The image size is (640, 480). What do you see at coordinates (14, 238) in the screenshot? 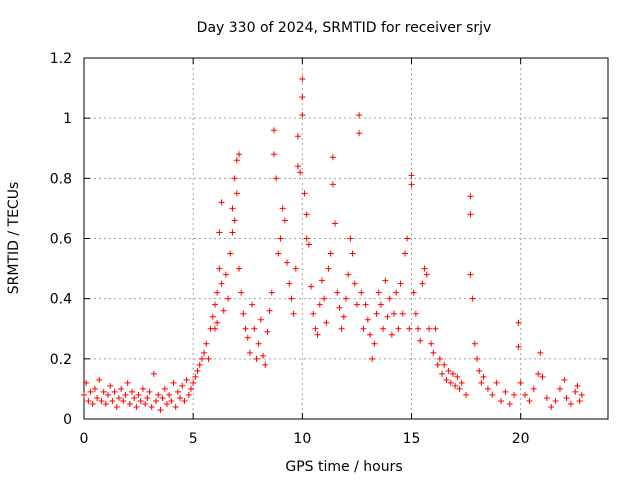
I see `y-axis-label: SRMTID / TECUs` at bounding box center [14, 238].